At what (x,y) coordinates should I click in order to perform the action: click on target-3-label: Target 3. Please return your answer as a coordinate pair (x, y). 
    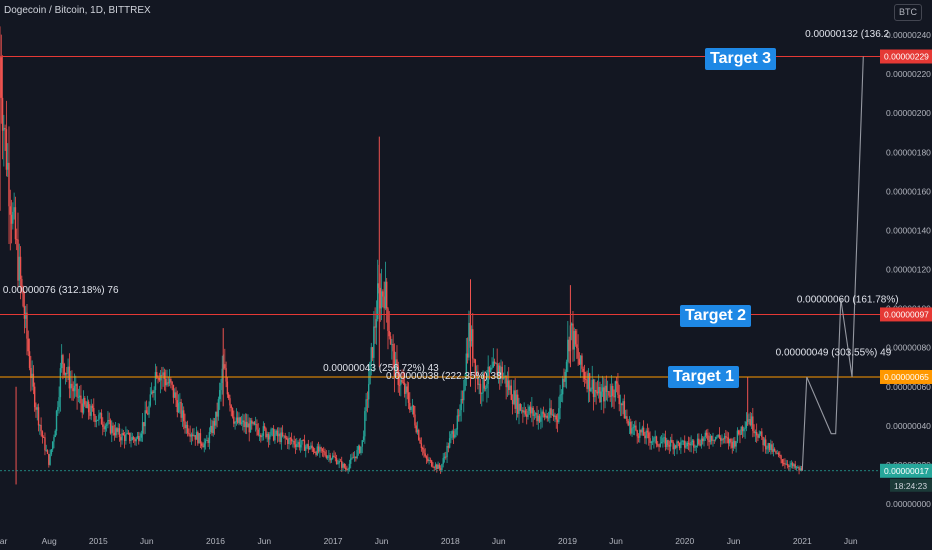
    Looking at the image, I should click on (741, 59).